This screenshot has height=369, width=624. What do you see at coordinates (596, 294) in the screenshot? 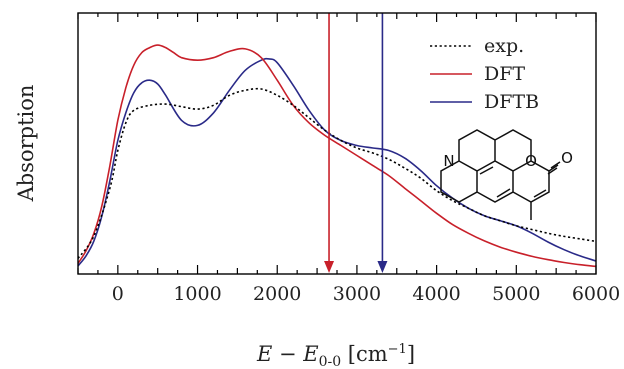
I see `x-tick-label: 6000` at bounding box center [596, 294].